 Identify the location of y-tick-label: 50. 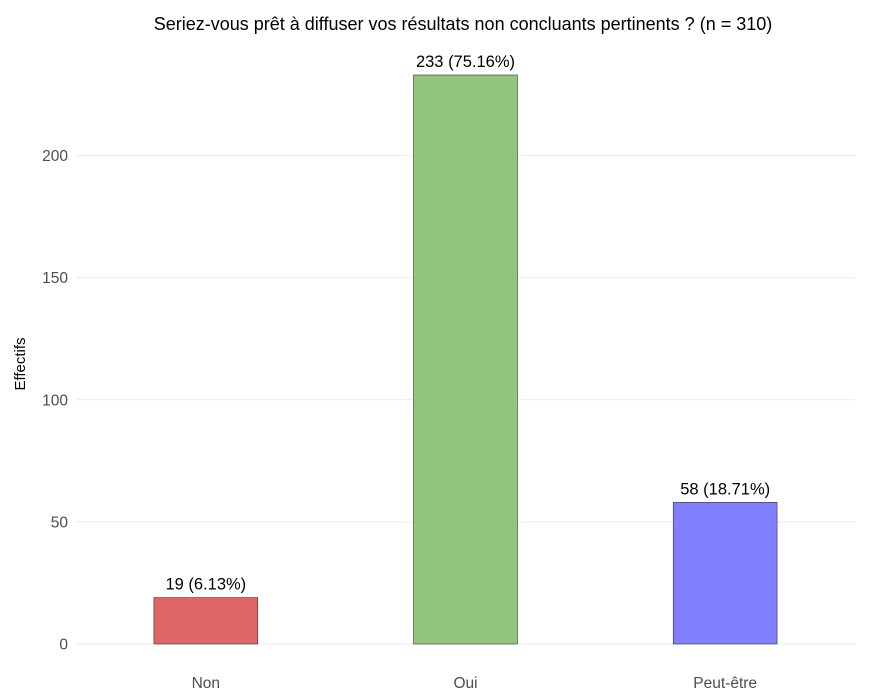
(60, 522).